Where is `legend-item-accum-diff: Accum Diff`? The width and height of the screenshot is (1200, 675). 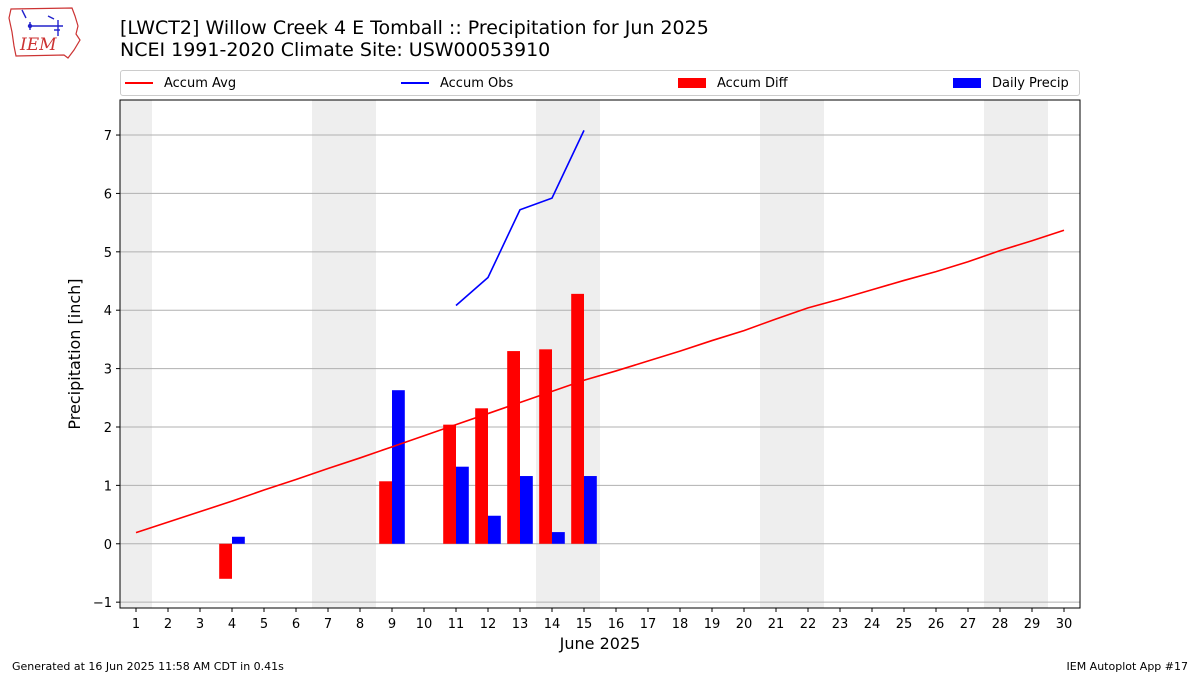 legend-item-accum-diff: Accum Diff is located at coordinates (733, 83).